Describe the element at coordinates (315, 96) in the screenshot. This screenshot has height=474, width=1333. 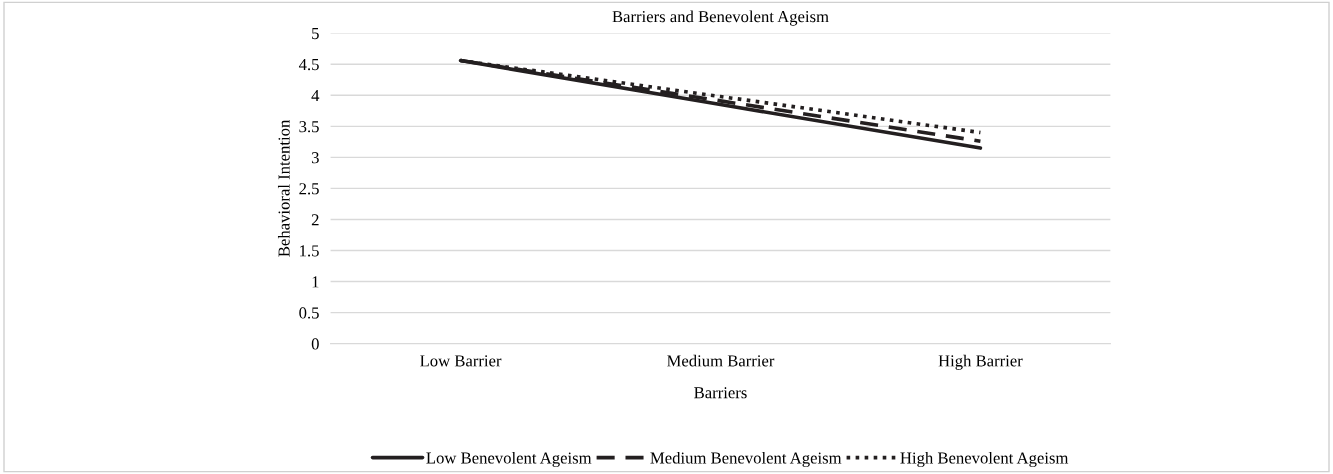
I see `y-tick-label: 4` at that location.